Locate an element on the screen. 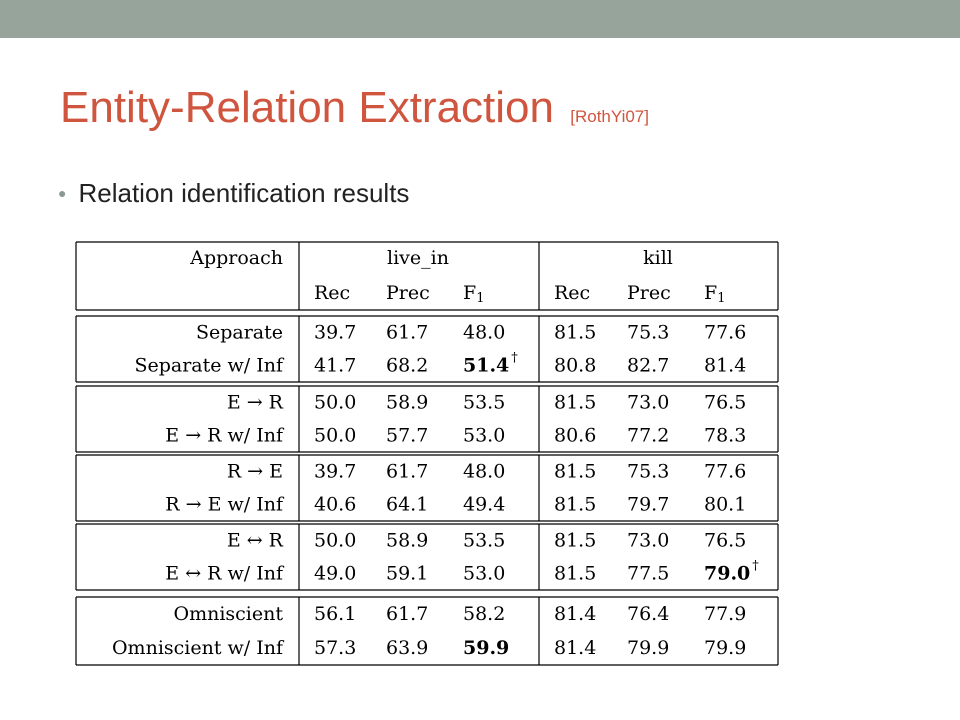 The height and width of the screenshot is (720, 960). table-cell: 68.2 is located at coordinates (407, 366).